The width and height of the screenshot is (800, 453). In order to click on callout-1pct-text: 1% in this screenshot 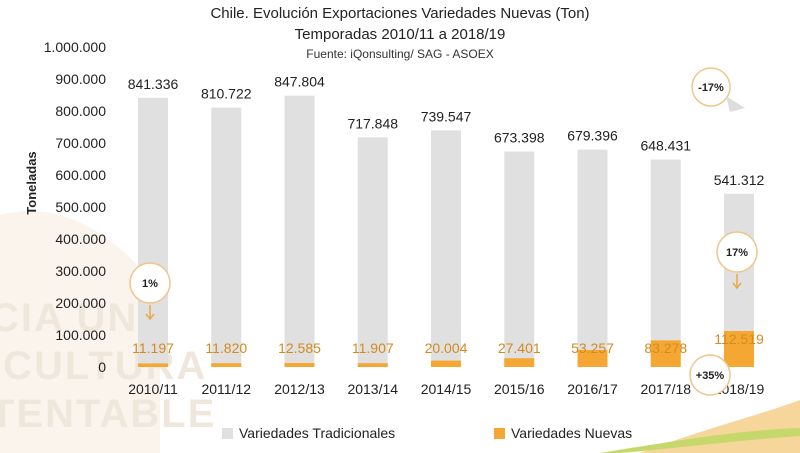, I will do `click(150, 284)`.